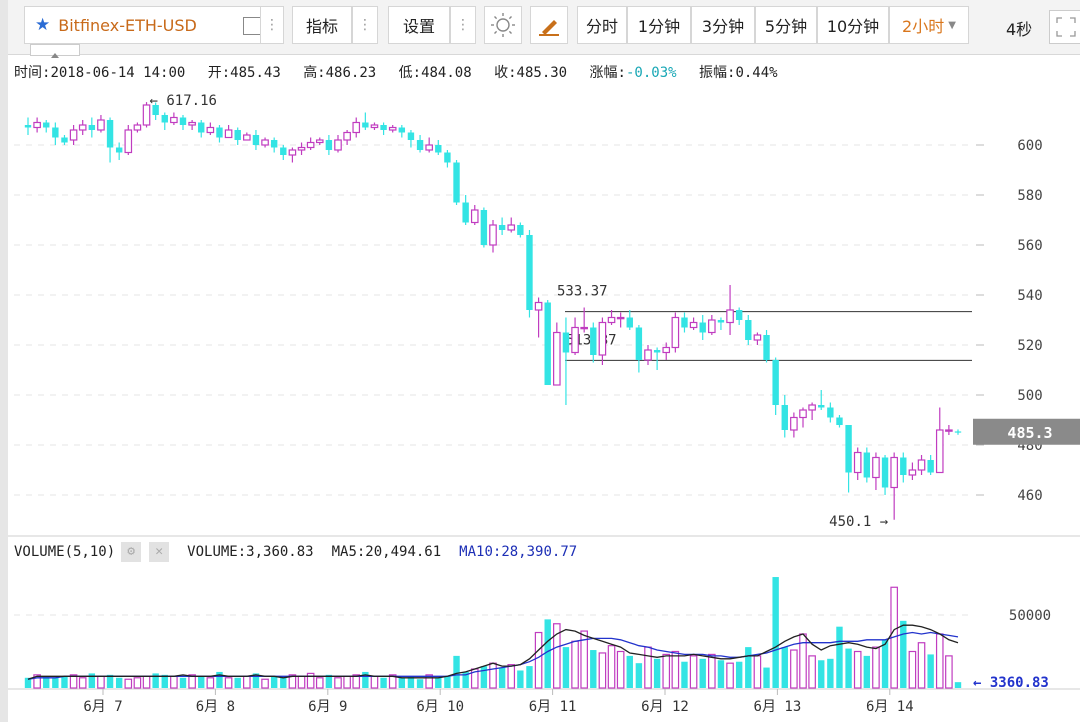 The image size is (1080, 722). I want to click on time-value: 2018-06-14 14:00, so click(118, 73).